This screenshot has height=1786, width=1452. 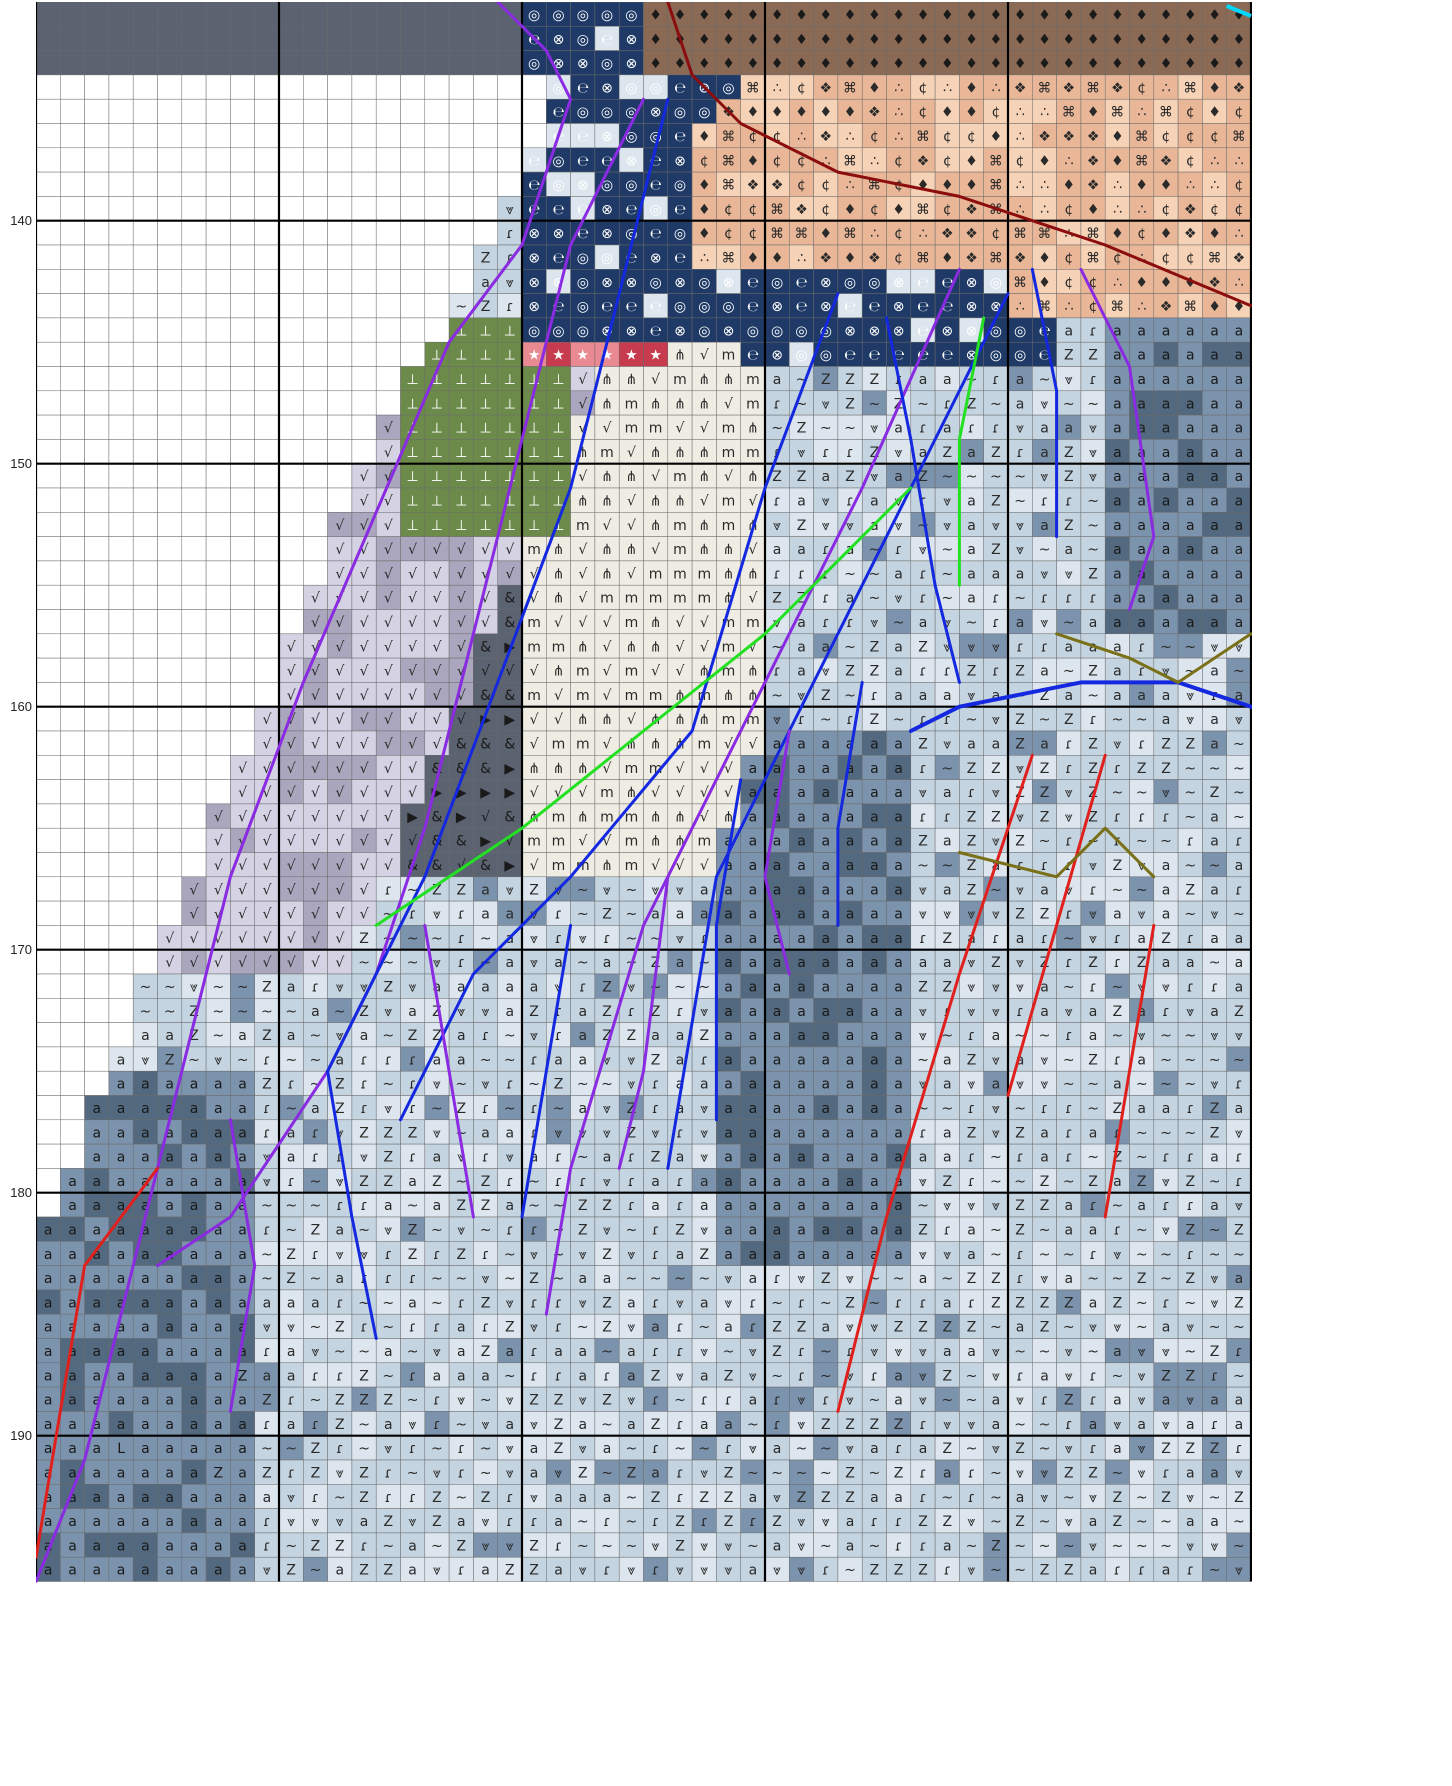 What do you see at coordinates (1238, 186) in the screenshot?
I see `stitch-symbol: ¢` at bounding box center [1238, 186].